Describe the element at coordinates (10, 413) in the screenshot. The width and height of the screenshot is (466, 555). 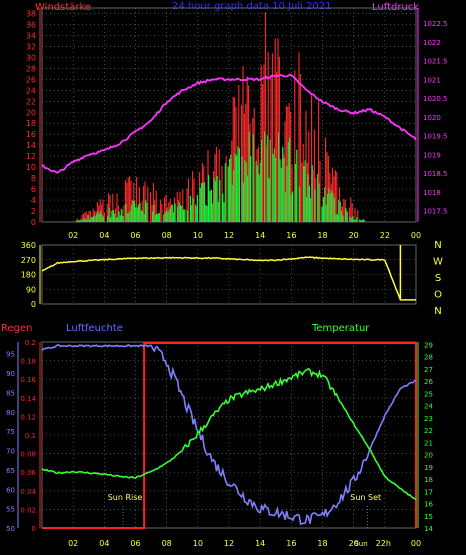
I see `humidity-tick-label: 80` at that location.